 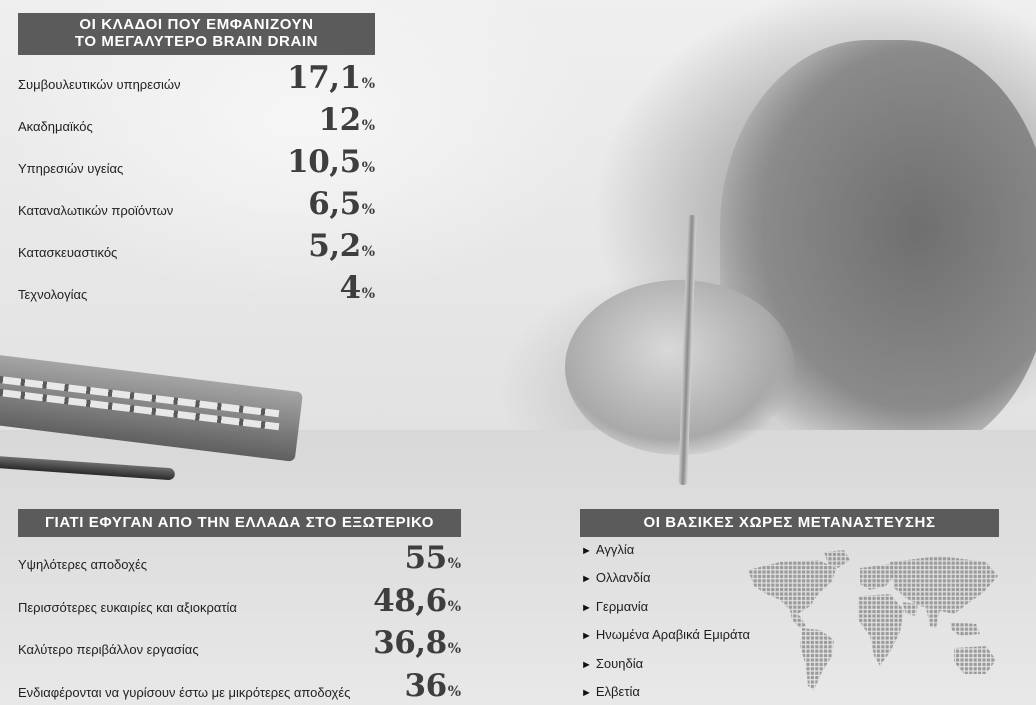 I want to click on reason-row: Υψηλότερες αποδοχές 55%, so click(x=239, y=558).